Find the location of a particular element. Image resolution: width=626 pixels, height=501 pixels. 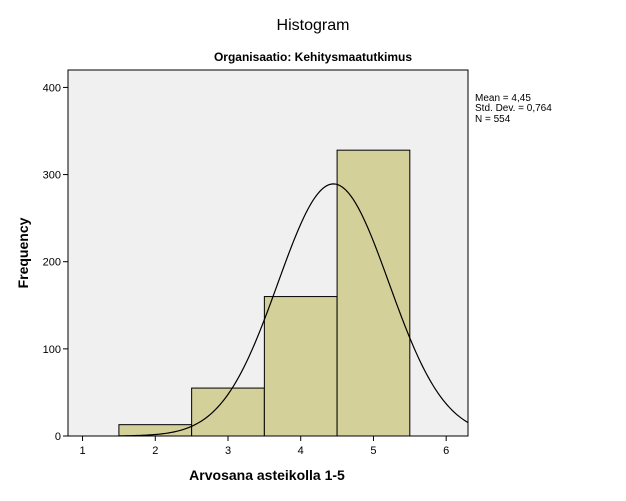

y-axis: 0 100 200 300 400 is located at coordinates (55, 262).